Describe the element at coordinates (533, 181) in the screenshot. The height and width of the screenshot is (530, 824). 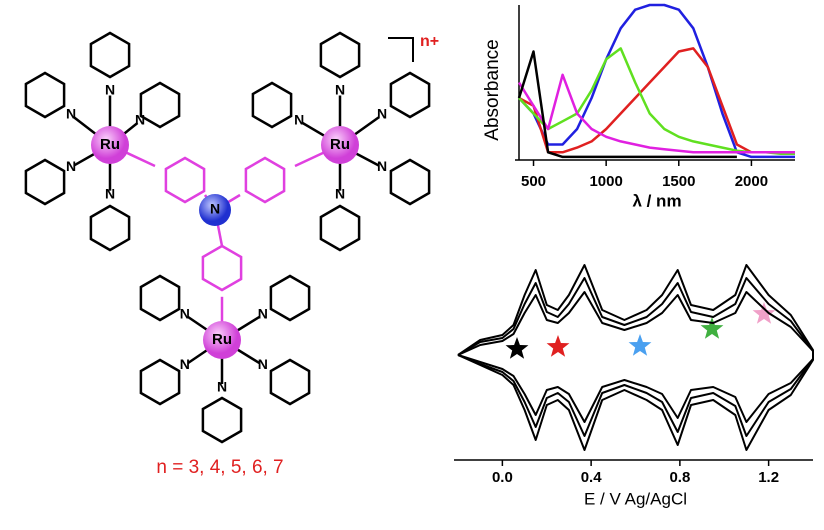
I see `x-tick-label: 500` at that location.